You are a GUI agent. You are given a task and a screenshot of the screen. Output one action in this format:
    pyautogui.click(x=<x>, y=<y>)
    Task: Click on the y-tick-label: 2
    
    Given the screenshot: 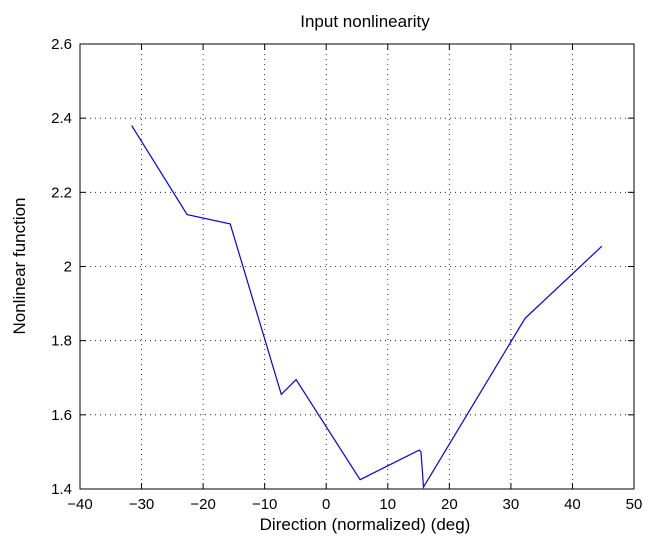 What is the action you would take?
    pyautogui.click(x=68, y=267)
    